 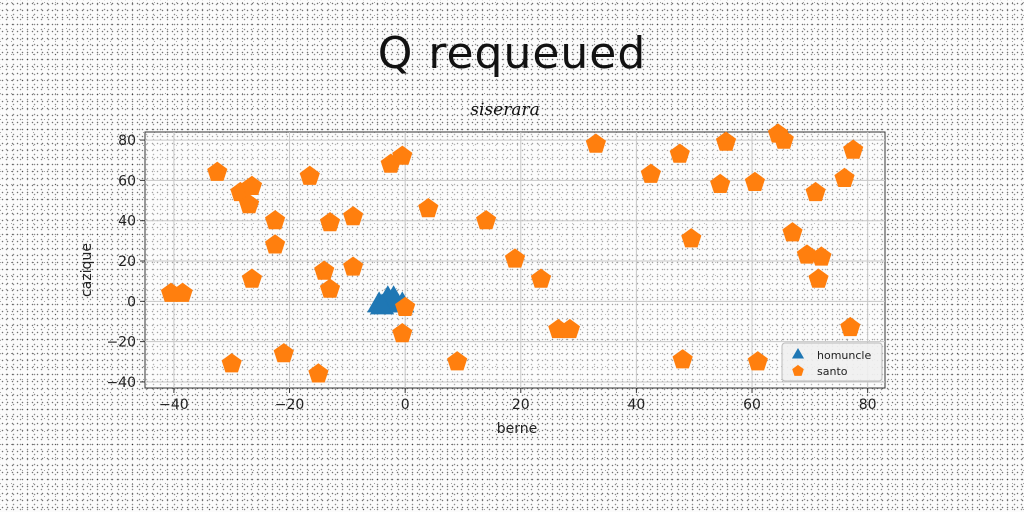 I want to click on x-tick-label: −20, so click(x=290, y=405).